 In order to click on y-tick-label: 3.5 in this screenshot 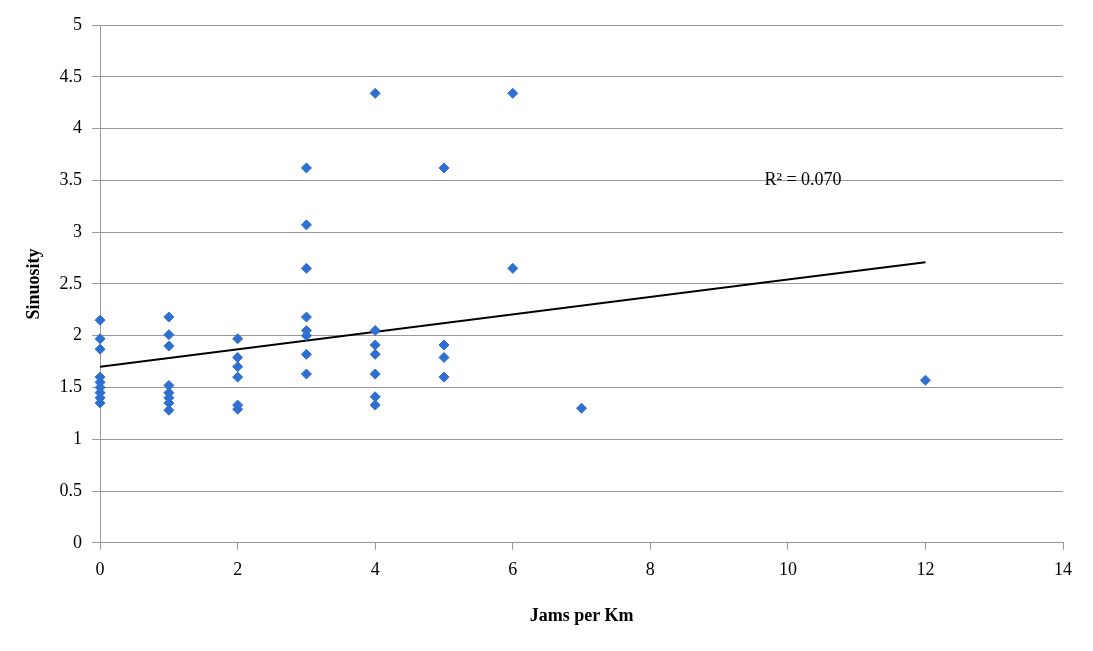, I will do `click(71, 179)`.